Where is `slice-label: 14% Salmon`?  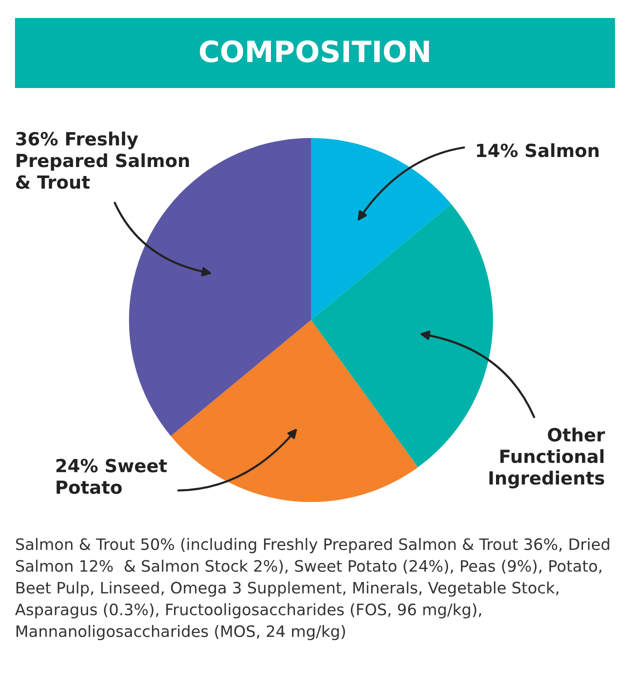 slice-label: 14% Salmon is located at coordinates (538, 150).